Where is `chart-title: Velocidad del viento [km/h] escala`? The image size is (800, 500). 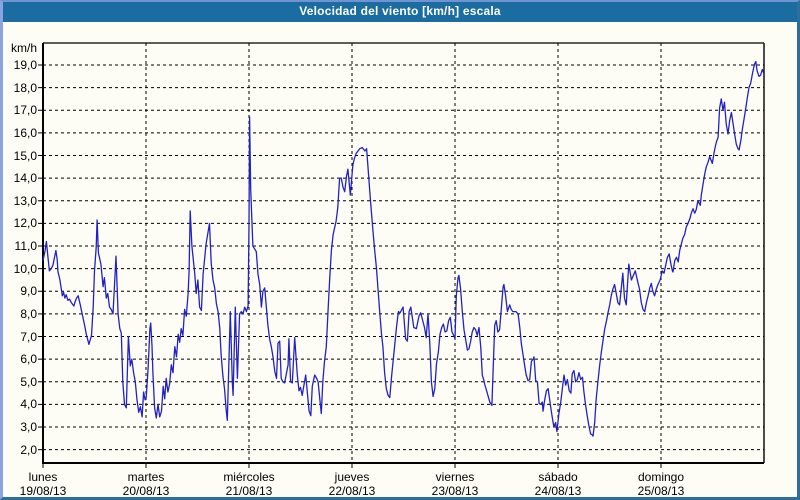 chart-title: Velocidad del viento [km/h] escala is located at coordinates (400, 11).